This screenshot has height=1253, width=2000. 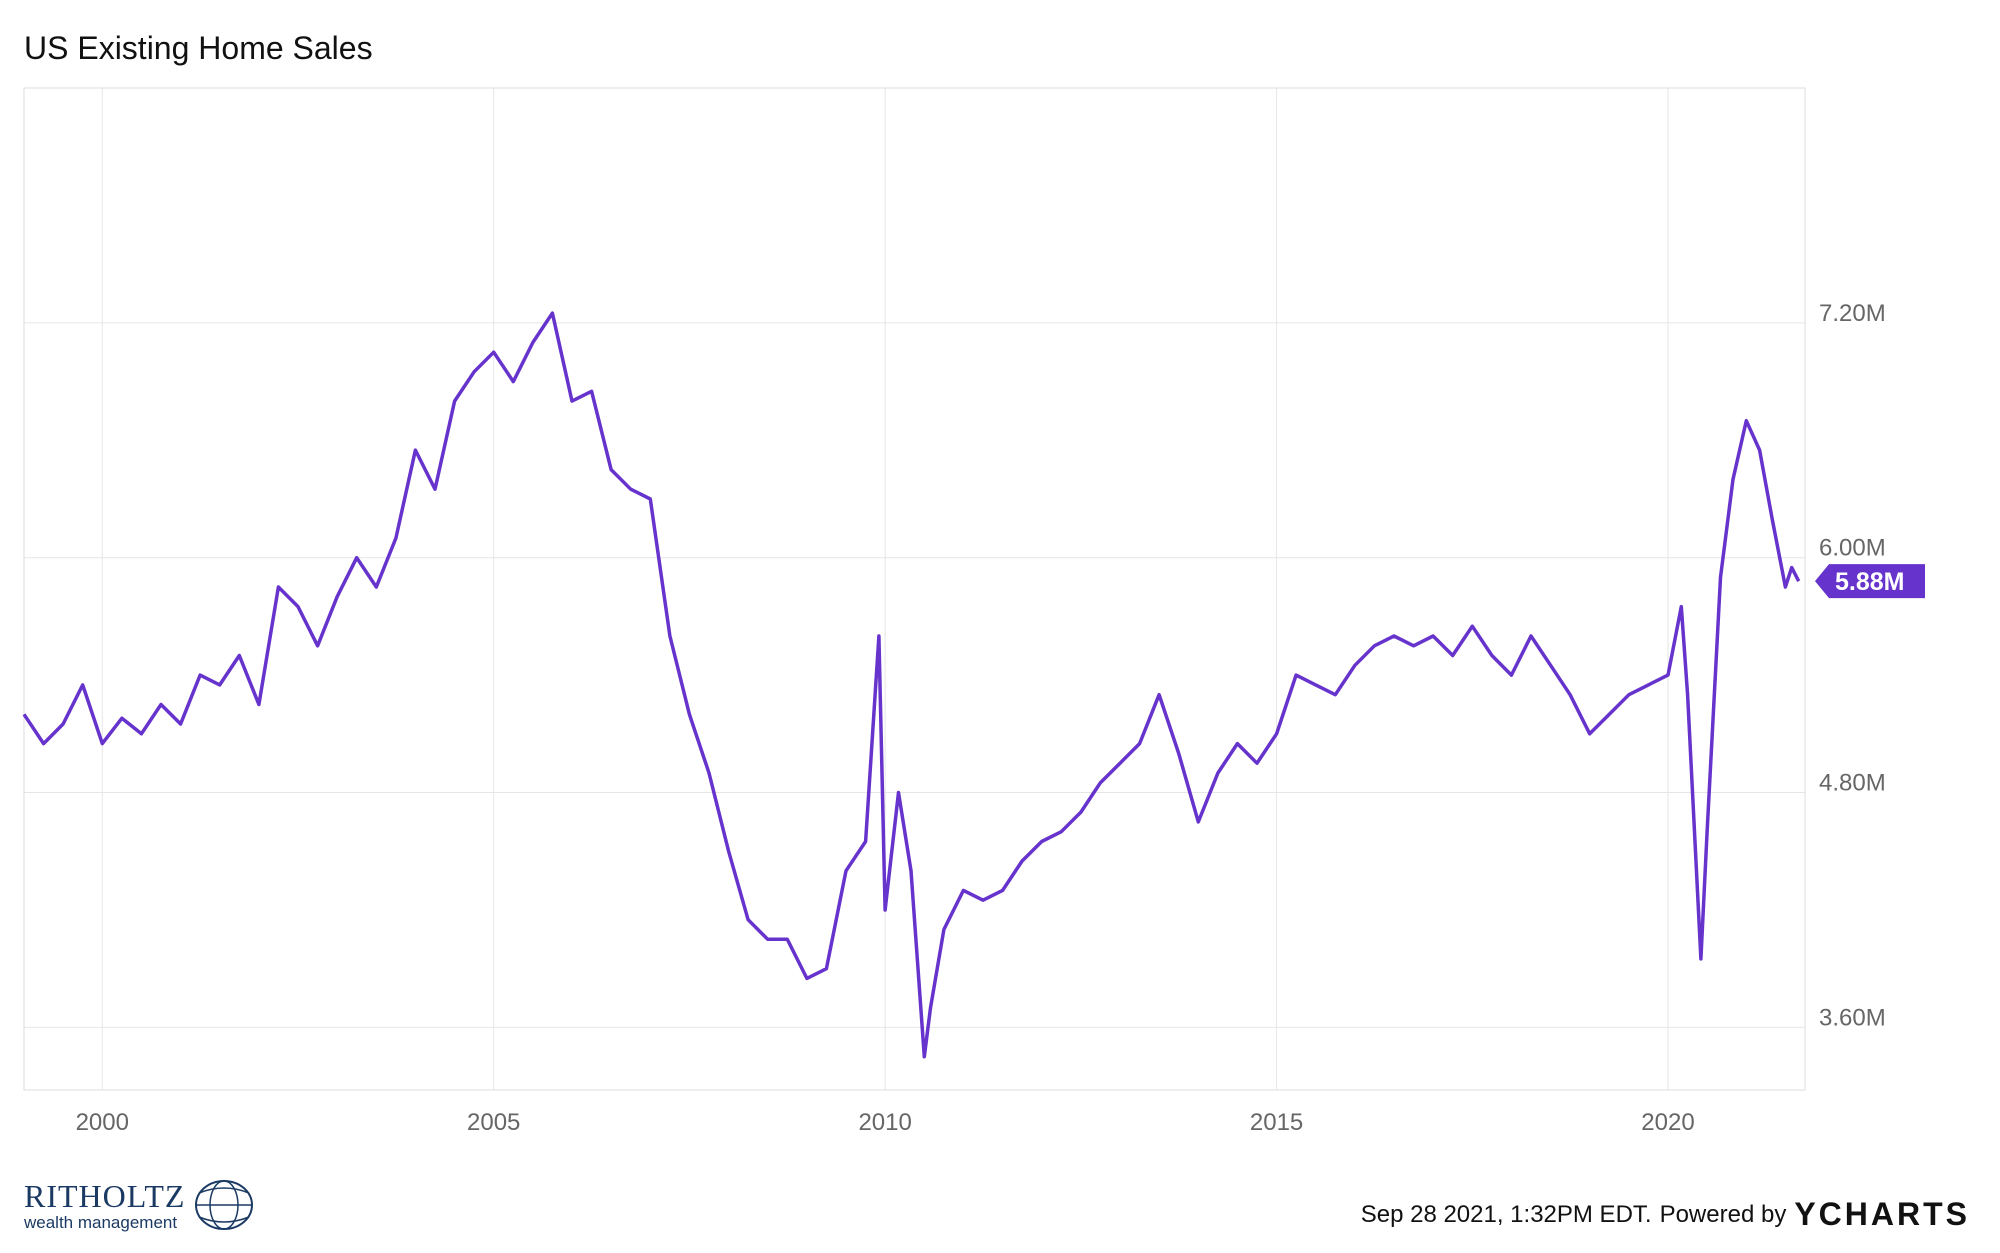 What do you see at coordinates (1506, 1214) in the screenshot?
I see `footer-timestamp: Sep 28 2021, 1:32PM EDT.` at bounding box center [1506, 1214].